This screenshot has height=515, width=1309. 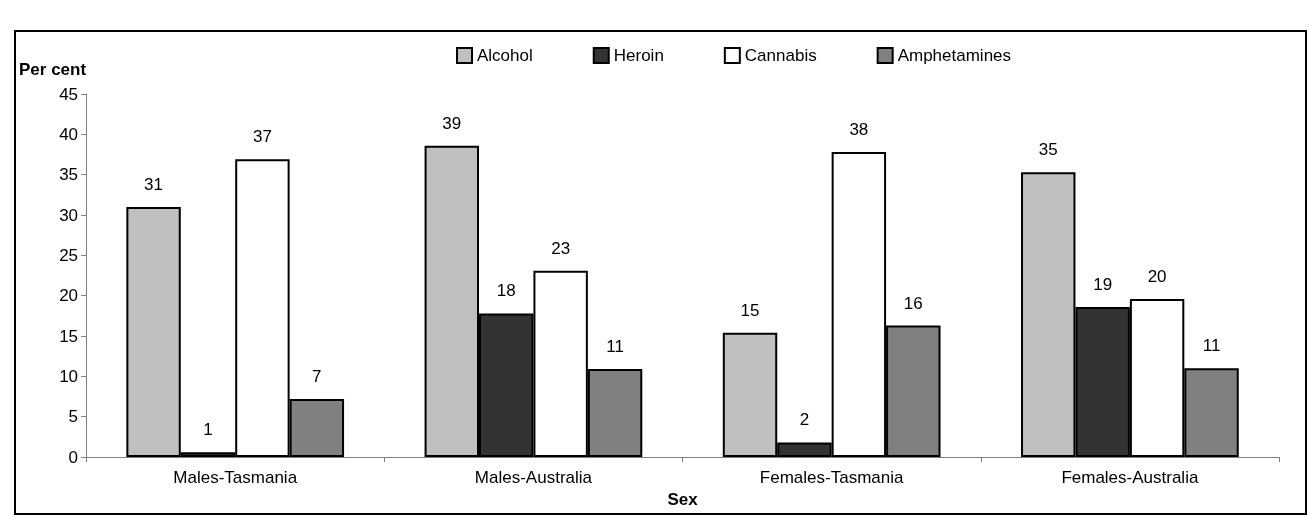 What do you see at coordinates (452, 123) in the screenshot?
I see `data-label: 39` at bounding box center [452, 123].